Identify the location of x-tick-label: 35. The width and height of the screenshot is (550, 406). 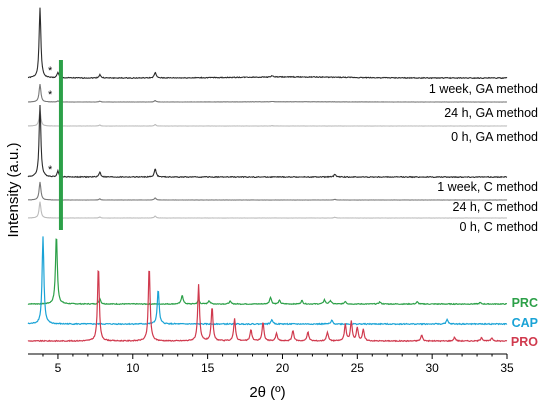
(507, 368).